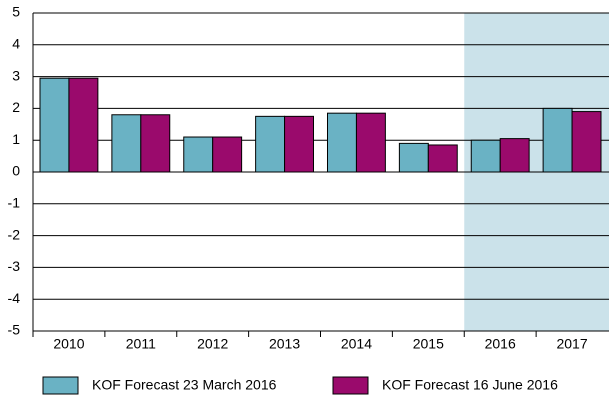  I want to click on y-tick-label: 2, so click(16, 107).